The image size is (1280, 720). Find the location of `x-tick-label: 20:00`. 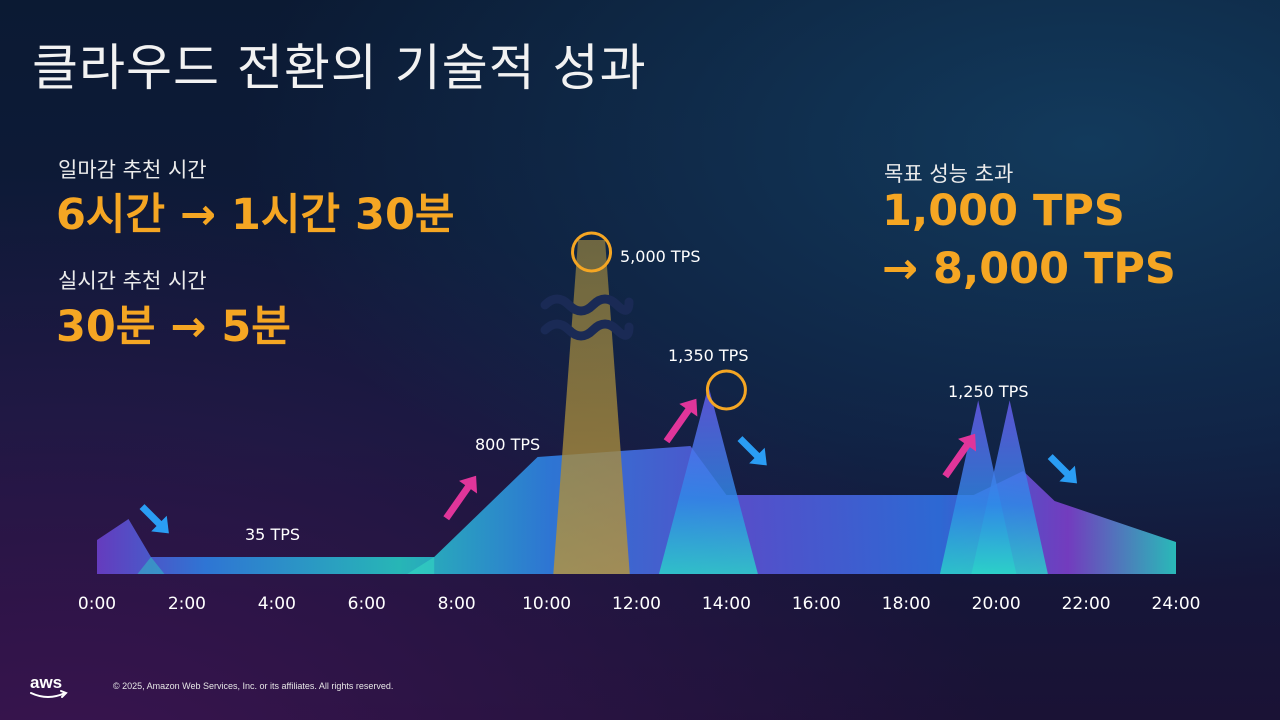

x-tick-label: 20:00 is located at coordinates (996, 604).